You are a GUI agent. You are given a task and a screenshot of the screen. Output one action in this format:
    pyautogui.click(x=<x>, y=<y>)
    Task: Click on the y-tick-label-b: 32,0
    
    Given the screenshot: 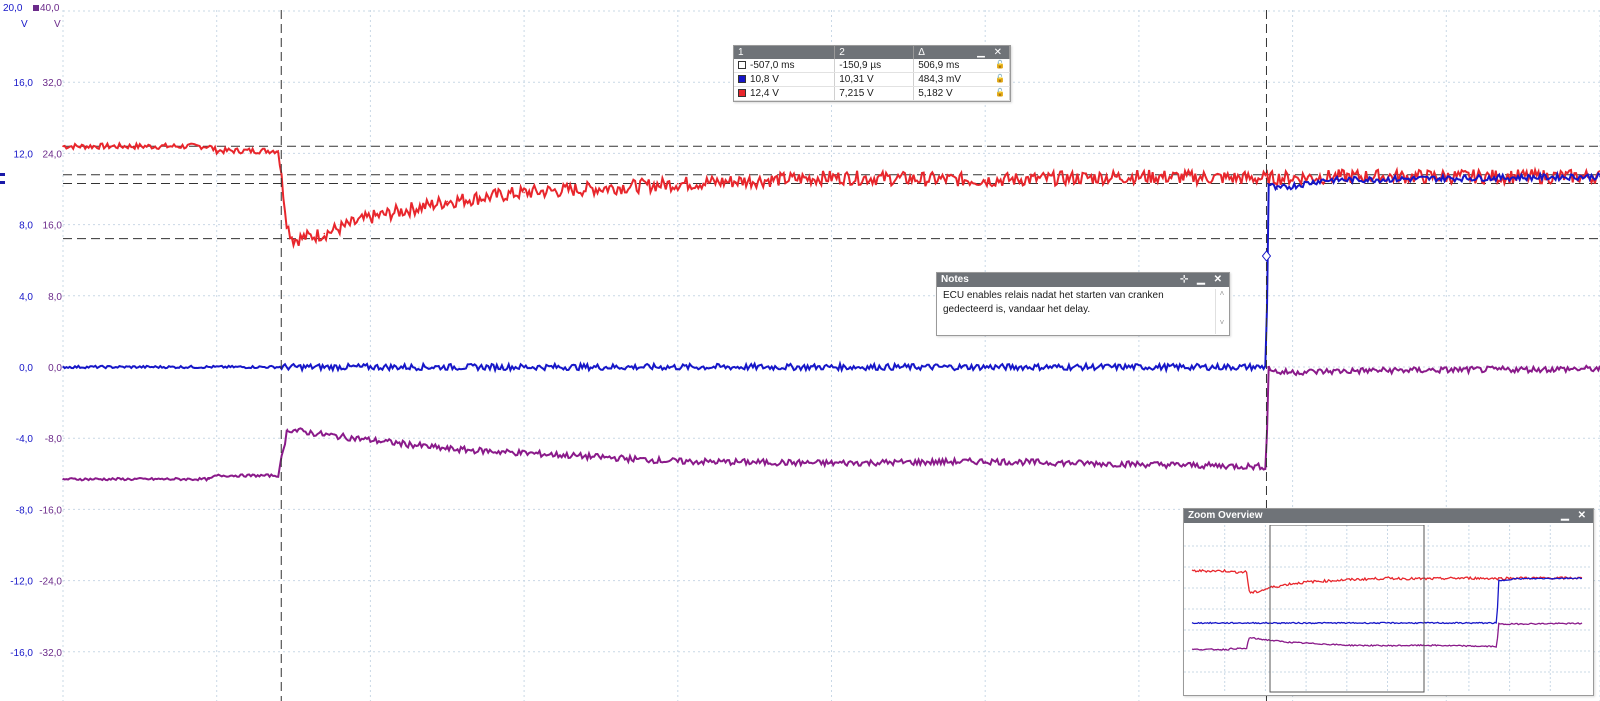 What is the action you would take?
    pyautogui.click(x=53, y=83)
    